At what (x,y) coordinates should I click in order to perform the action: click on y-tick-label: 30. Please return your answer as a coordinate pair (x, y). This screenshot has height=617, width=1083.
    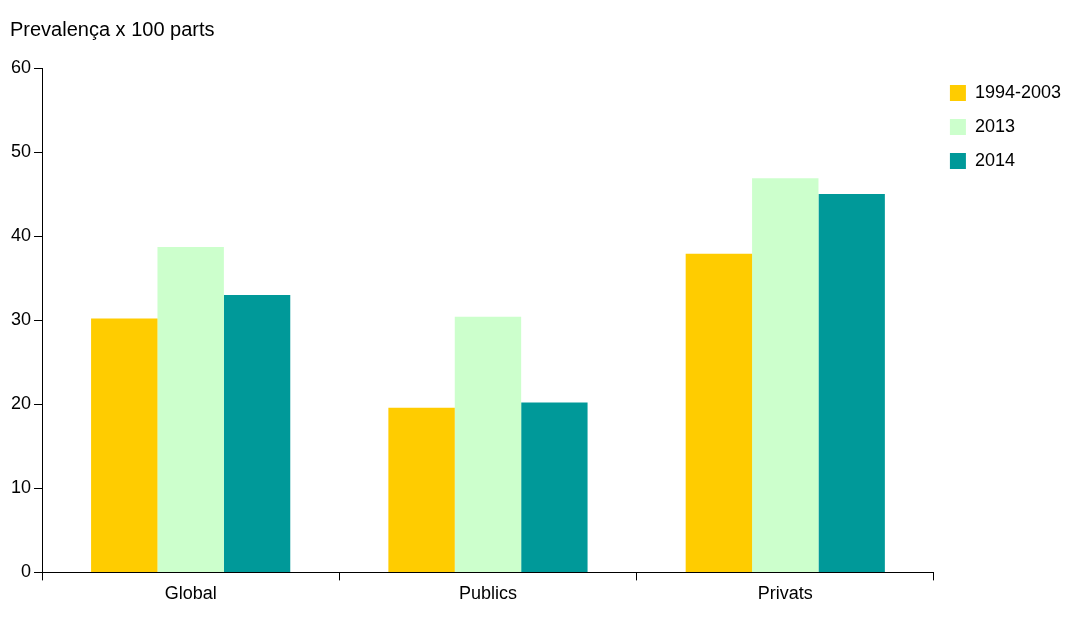
    Looking at the image, I should click on (21, 319).